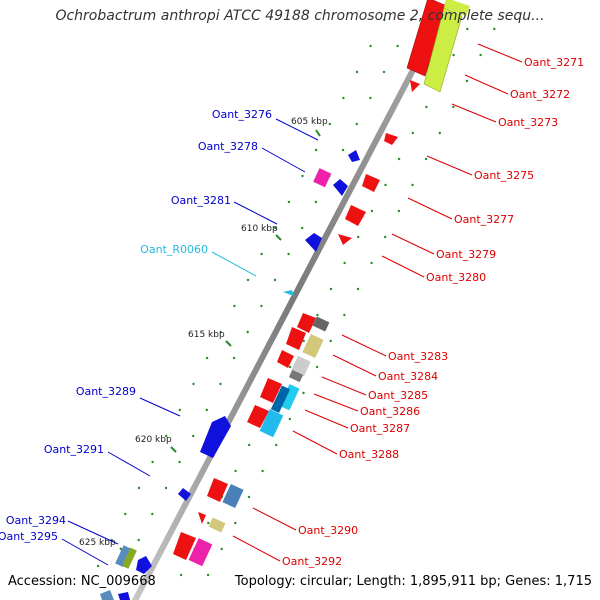  Describe the element at coordinates (242, 114) in the screenshot. I see `gene-label-oant-3276: Oant_3276` at that location.